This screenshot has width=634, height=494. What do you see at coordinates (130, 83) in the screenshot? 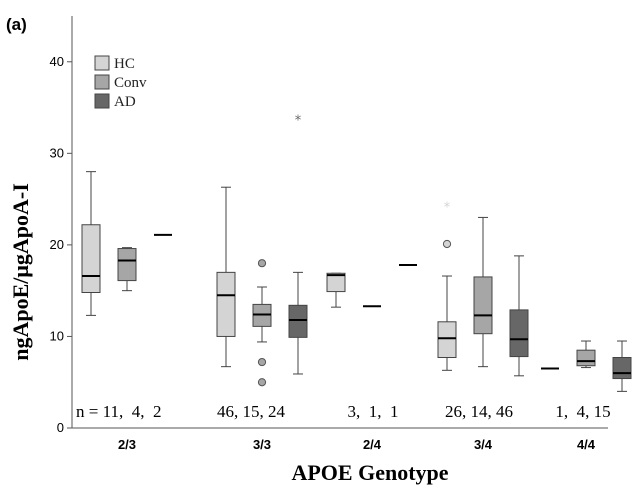
I see `legend-label-conv: Conv` at bounding box center [130, 83].